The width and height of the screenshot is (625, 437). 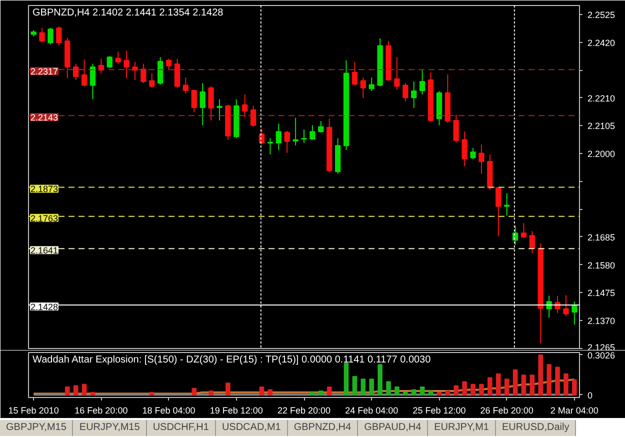 What do you see at coordinates (602, 98) in the screenshot?
I see `y-tick-label: 2.2210` at bounding box center [602, 98].